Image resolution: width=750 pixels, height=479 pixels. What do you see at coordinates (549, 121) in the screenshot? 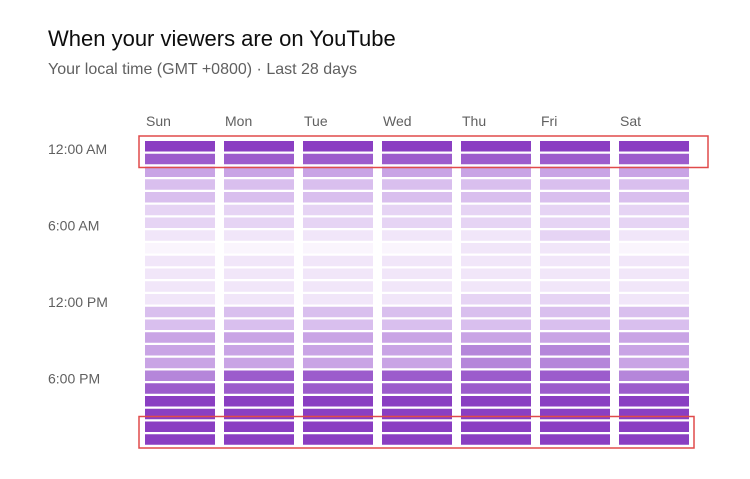
I see `day-label-fri: Fri` at bounding box center [549, 121].